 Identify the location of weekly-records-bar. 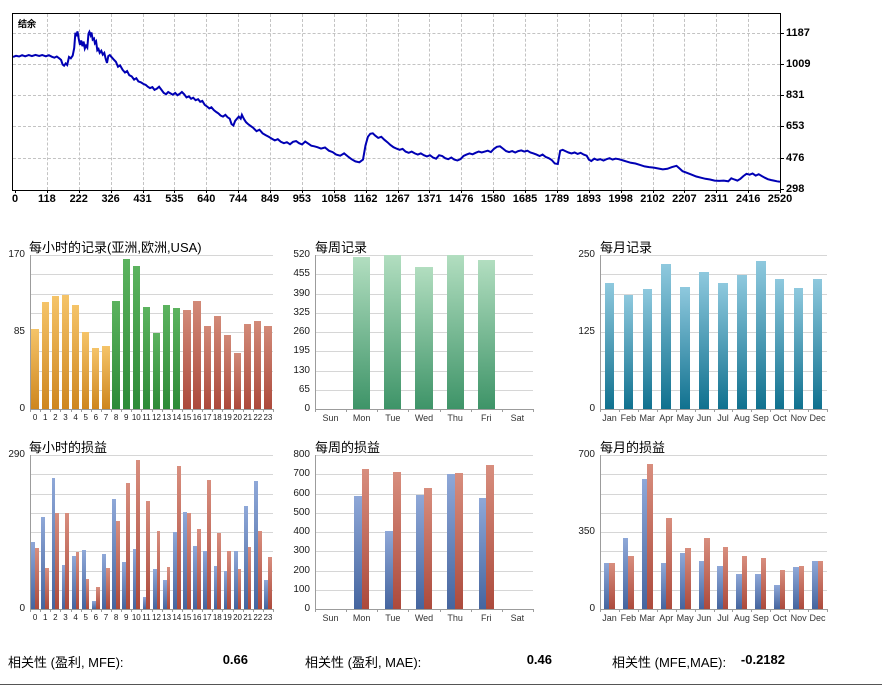
(486, 334).